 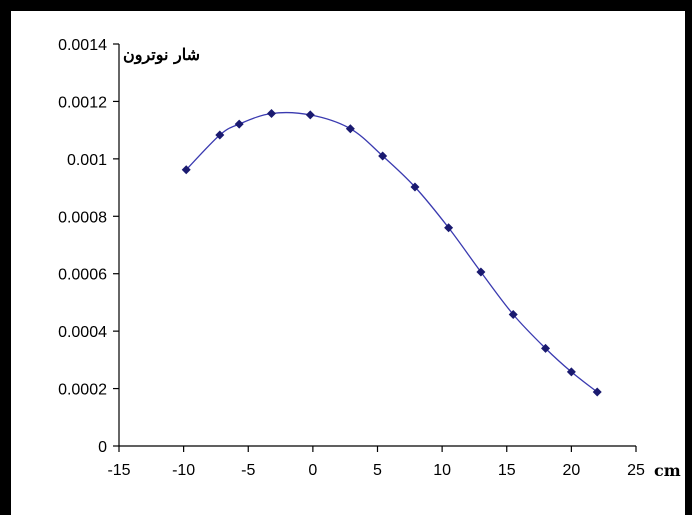 What do you see at coordinates (102, 447) in the screenshot?
I see `y-tick-label: 0` at bounding box center [102, 447].